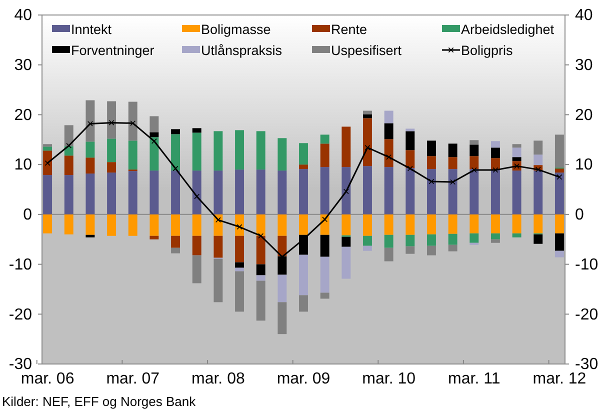 The width and height of the screenshot is (605, 409). I want to click on legend-label: Boligpris, so click(487, 50).